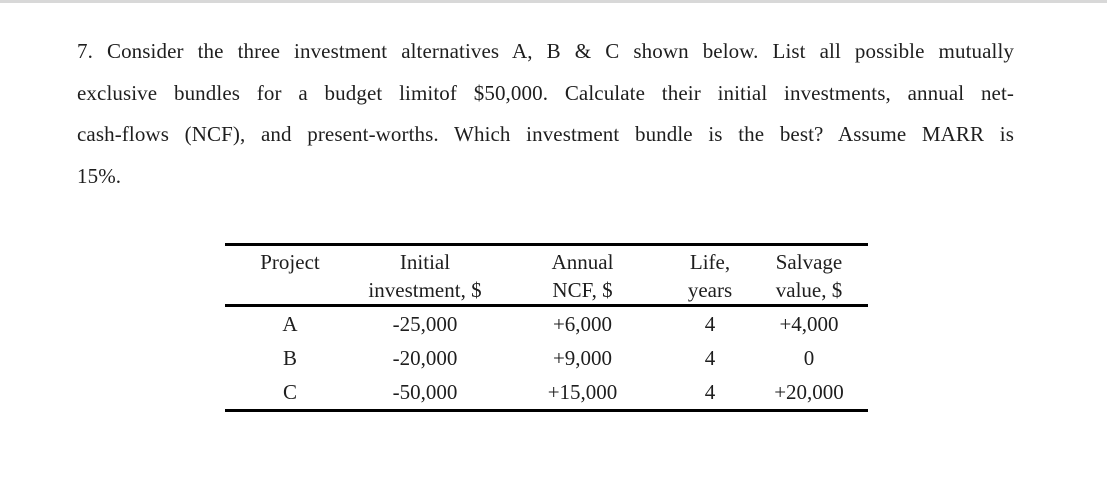 The image size is (1107, 504). Describe the element at coordinates (582, 324) in the screenshot. I see `cell-a-annual-ncf: +6,000` at that location.